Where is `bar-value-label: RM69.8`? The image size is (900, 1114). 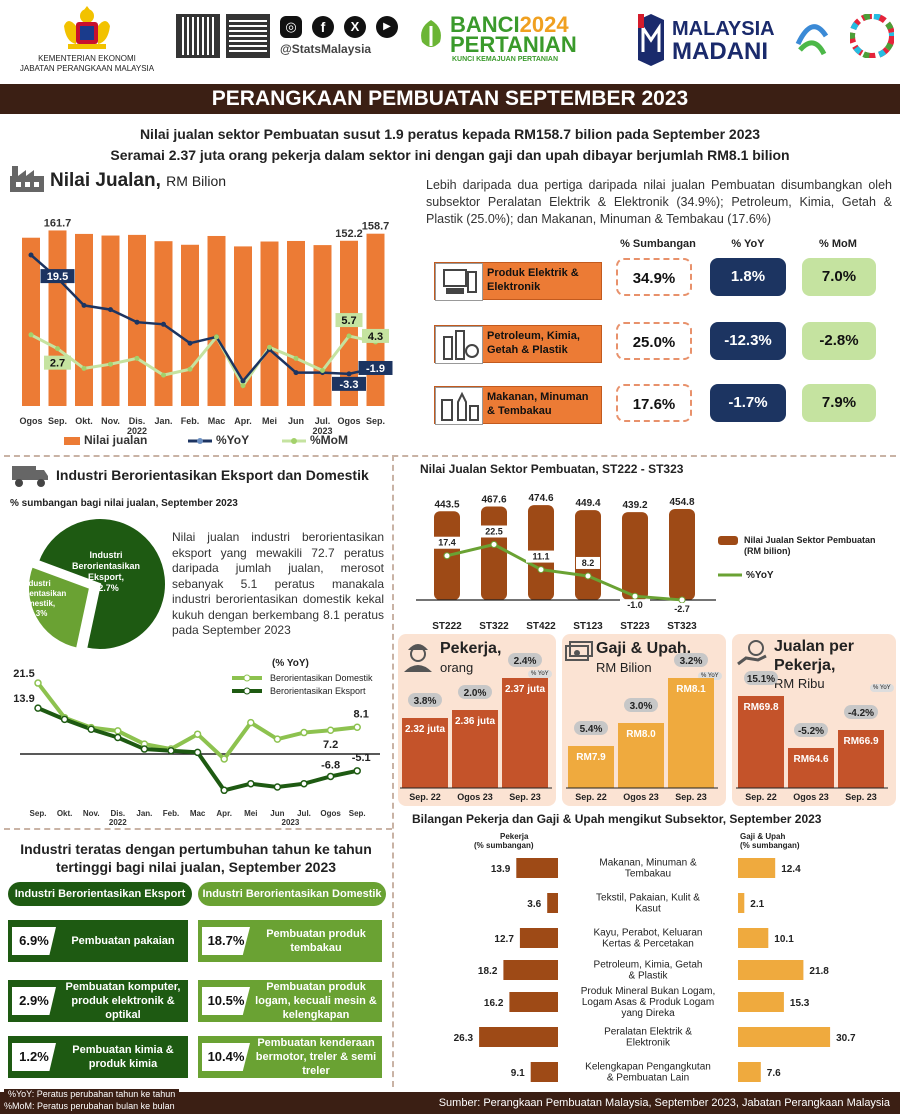 bar-value-label: RM69.8 is located at coordinates (760, 707).